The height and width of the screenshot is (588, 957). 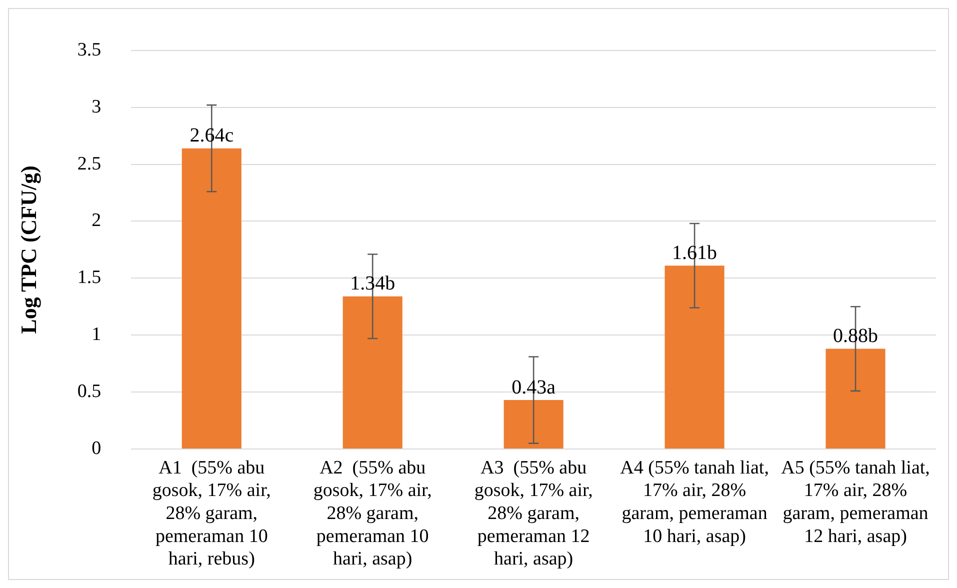 I want to click on x-tick-label: A3 (55% abu gosok, 17% air, 28% garam, pemeraman 12 hari, asap), so click(x=533, y=513).